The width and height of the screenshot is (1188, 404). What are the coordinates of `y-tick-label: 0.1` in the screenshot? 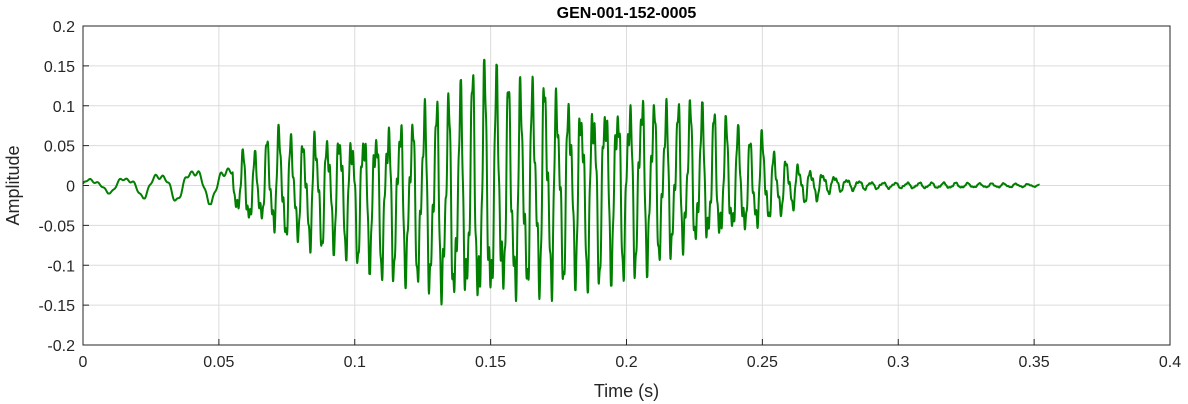 It's located at (64, 107).